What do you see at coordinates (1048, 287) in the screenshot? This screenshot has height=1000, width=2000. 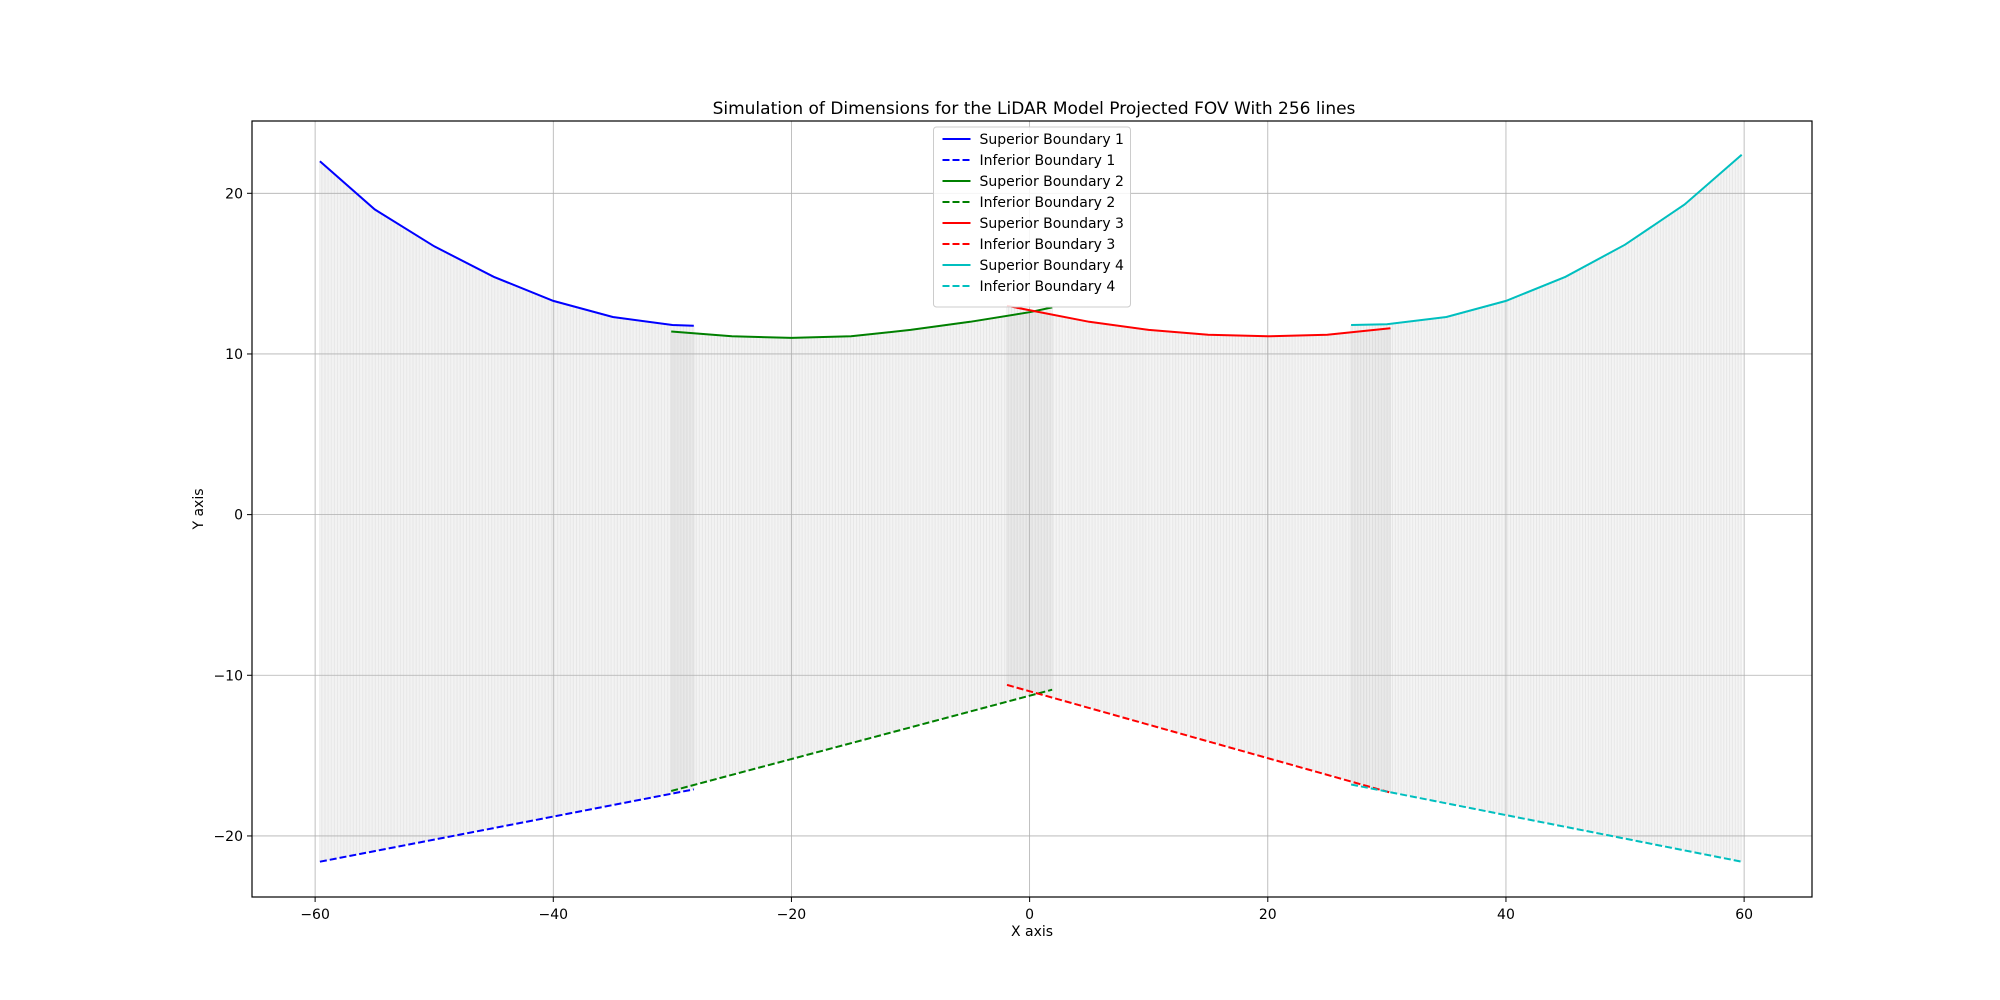 I see `legend-label: Inferior Boundary 4` at bounding box center [1048, 287].